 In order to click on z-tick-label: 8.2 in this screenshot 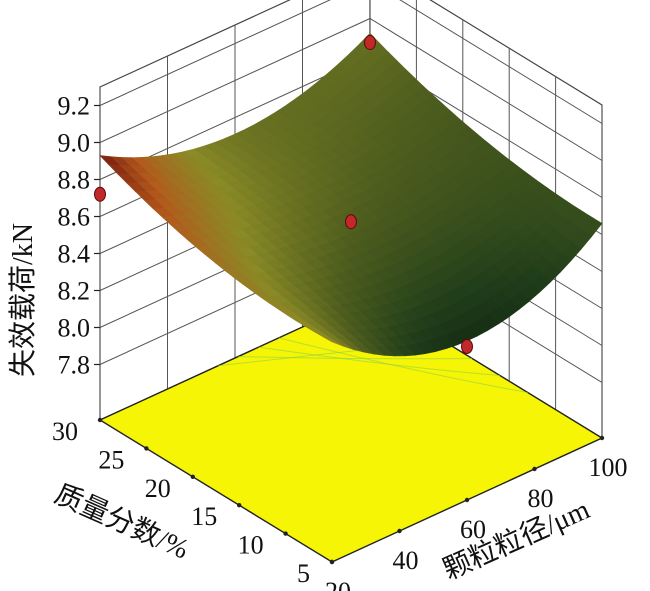, I will do `click(74, 291)`.